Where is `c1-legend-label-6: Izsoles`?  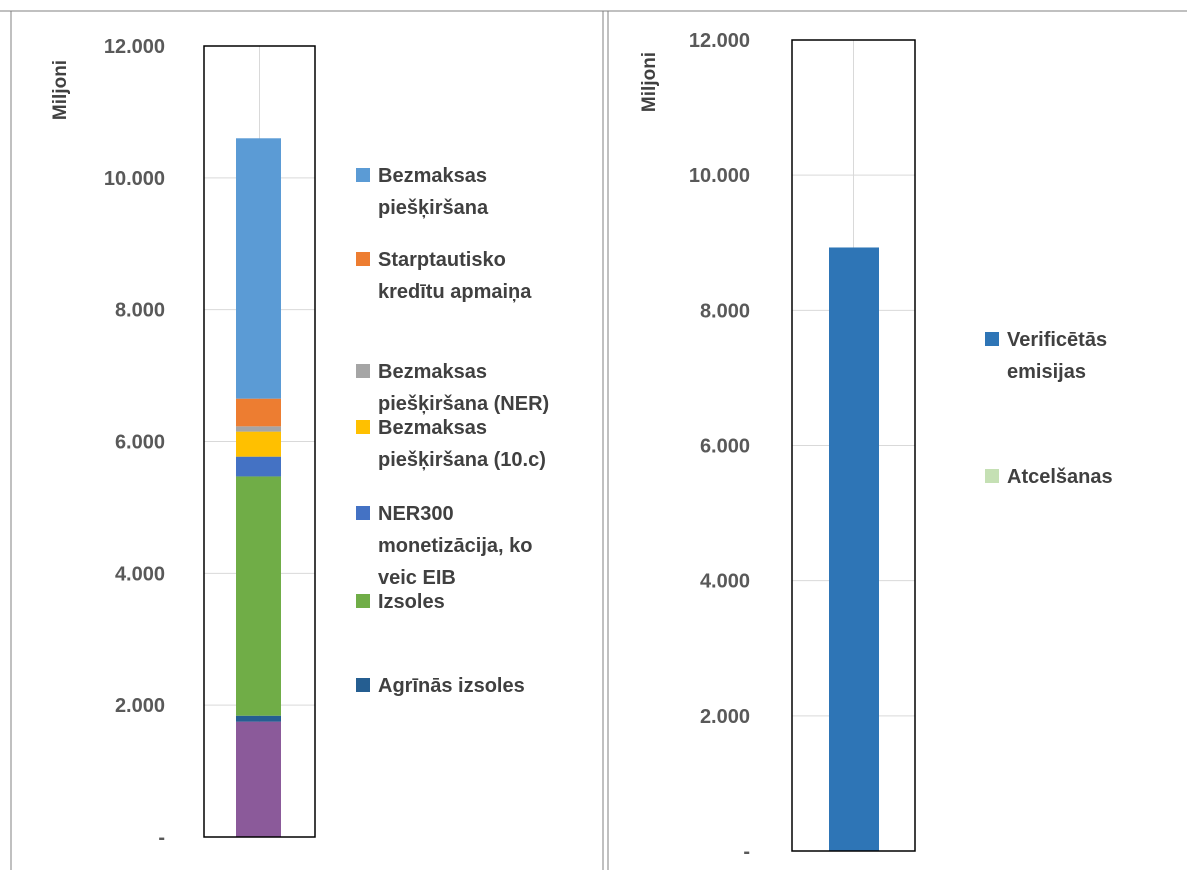 c1-legend-label-6: Izsoles is located at coordinates (411, 602).